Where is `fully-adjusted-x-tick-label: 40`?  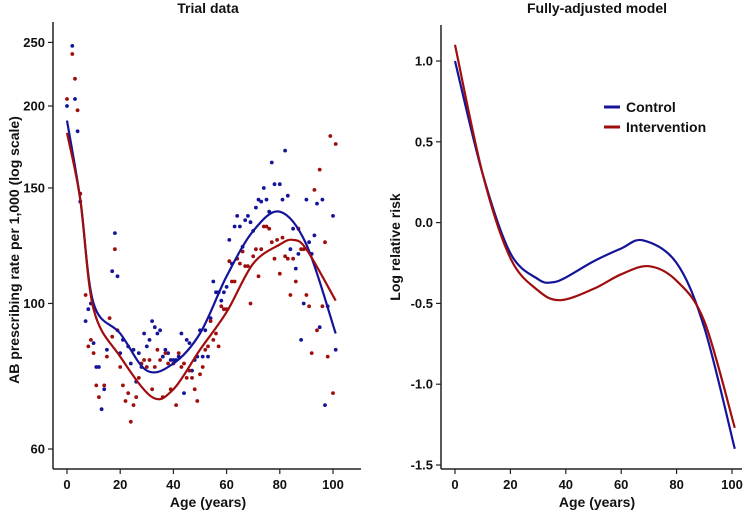 fully-adjusted-x-tick-label: 40 is located at coordinates (566, 484).